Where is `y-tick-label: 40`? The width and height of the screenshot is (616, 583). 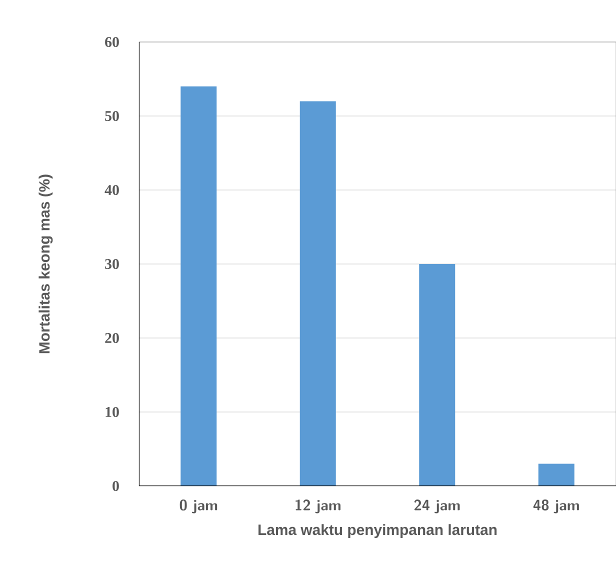 y-tick-label: 40 is located at coordinates (111, 190).